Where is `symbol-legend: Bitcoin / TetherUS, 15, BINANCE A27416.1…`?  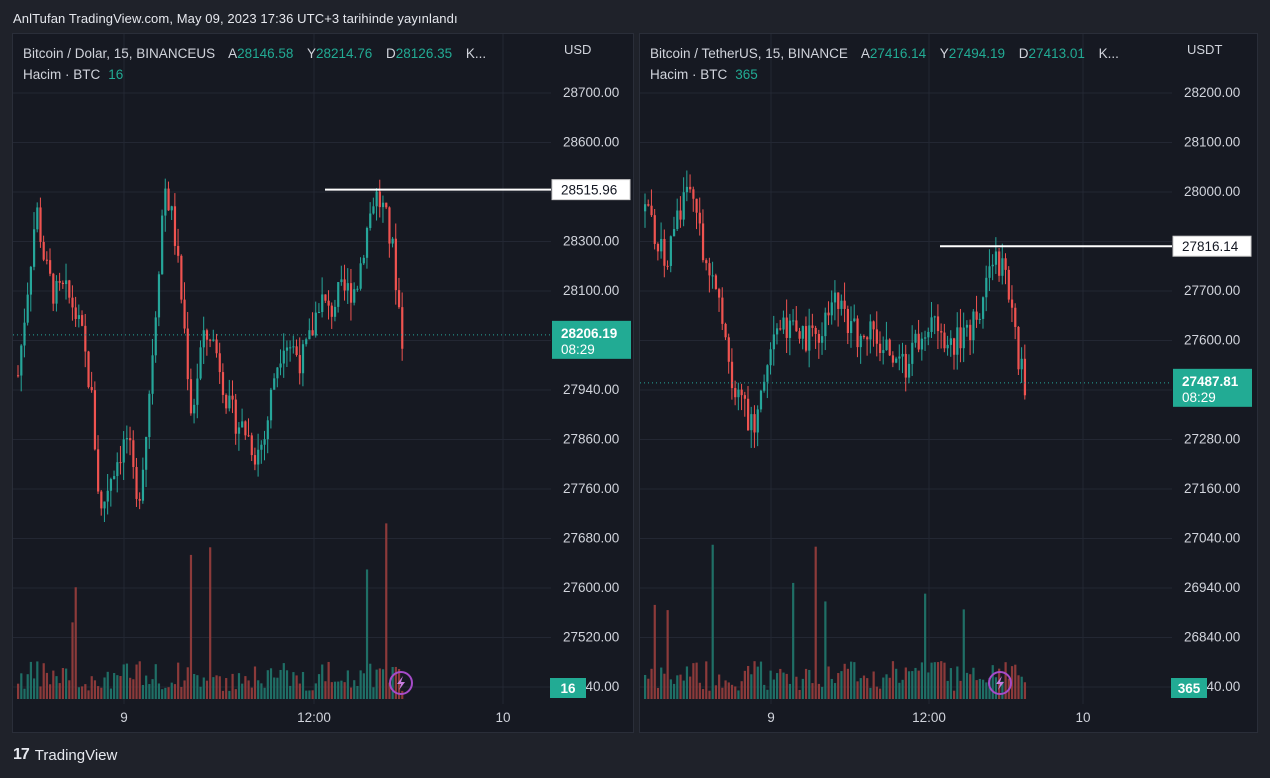 symbol-legend: Bitcoin / TetherUS, 15, BINANCE A27416.1… is located at coordinates (884, 53).